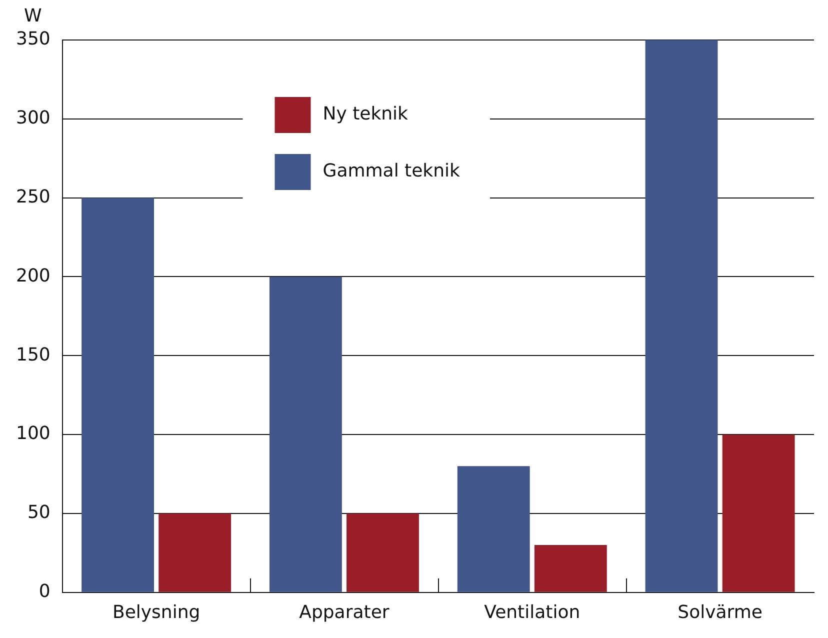  What do you see at coordinates (33, 433) in the screenshot?
I see `y-tick-label: 100` at bounding box center [33, 433].